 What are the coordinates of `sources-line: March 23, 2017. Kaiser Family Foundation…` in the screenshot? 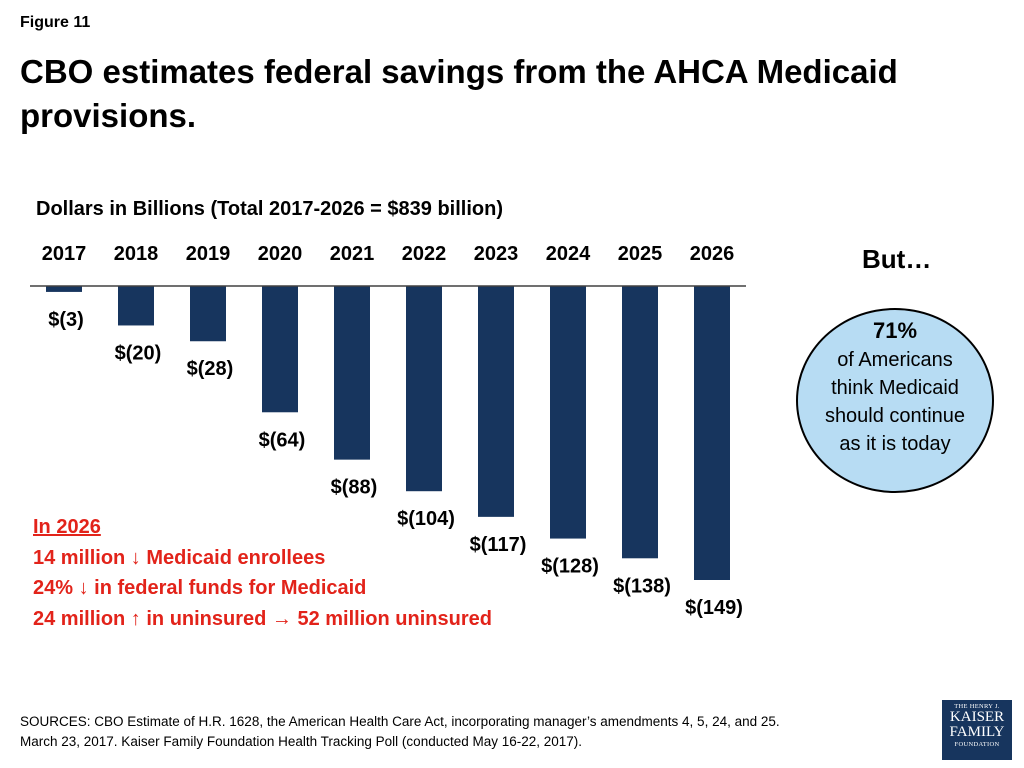 It's located at (301, 741).